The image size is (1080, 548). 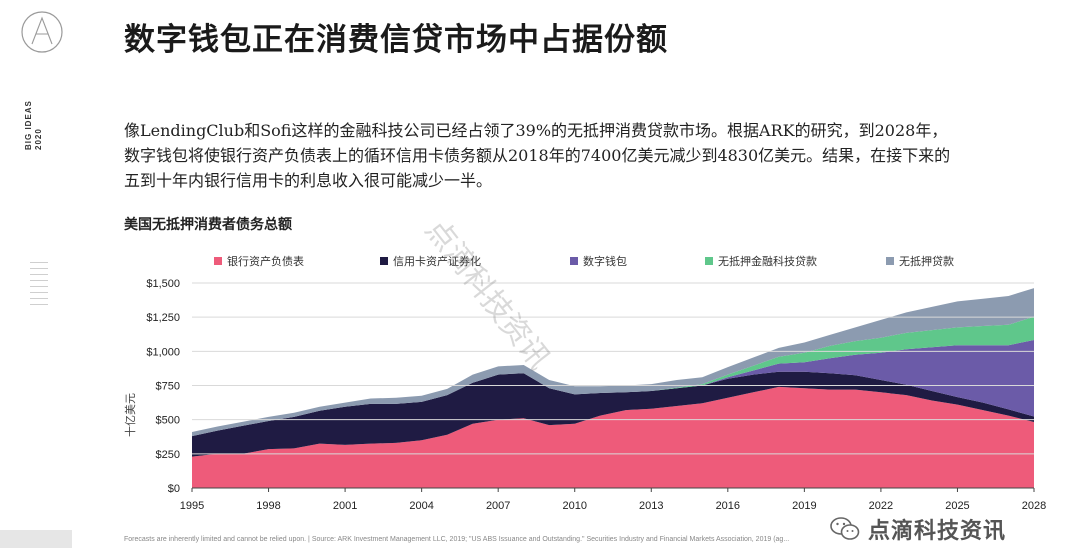 I want to click on x-tick-label: 2025, so click(x=957, y=506).